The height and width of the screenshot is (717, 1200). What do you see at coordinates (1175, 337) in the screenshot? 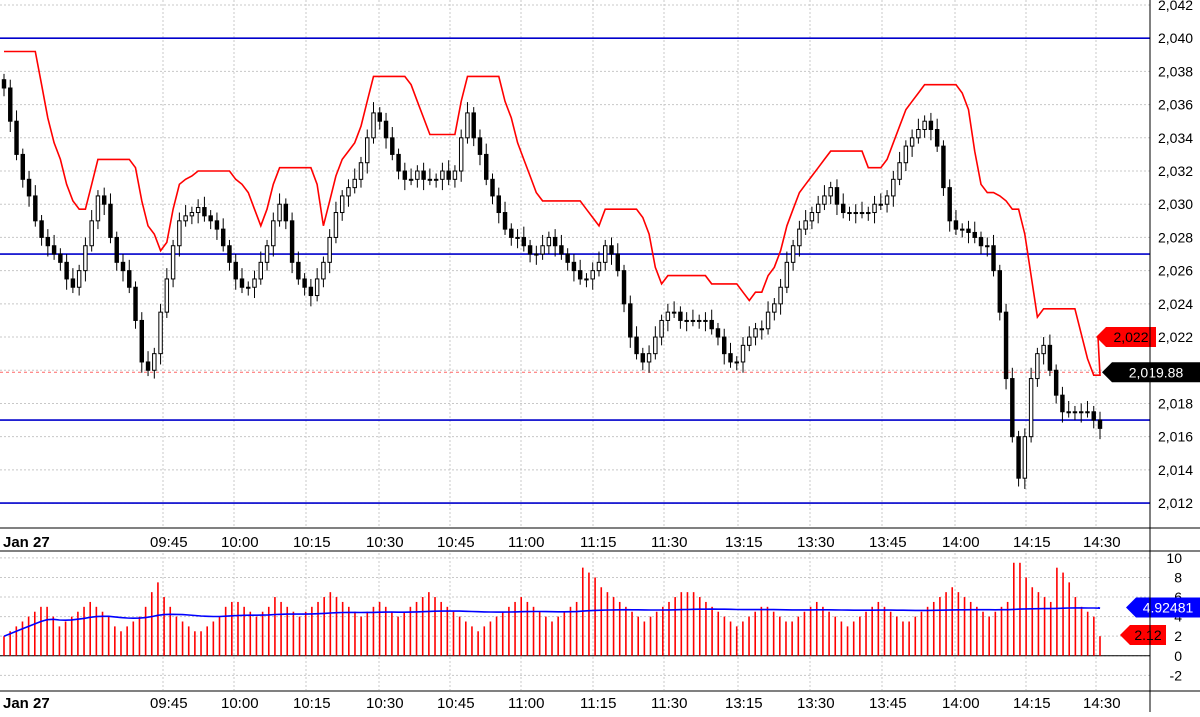
I see `price-tick-label: 2,022` at bounding box center [1175, 337].